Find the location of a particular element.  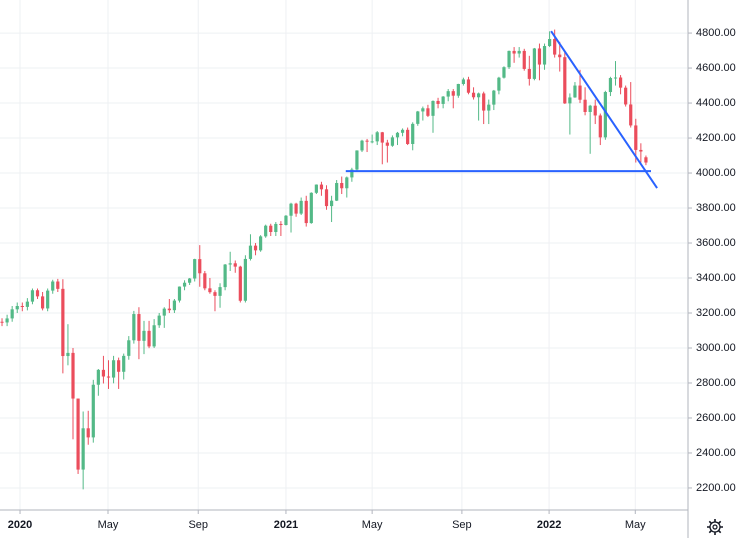

y-tick-label: 4600.00 is located at coordinates (716, 68).